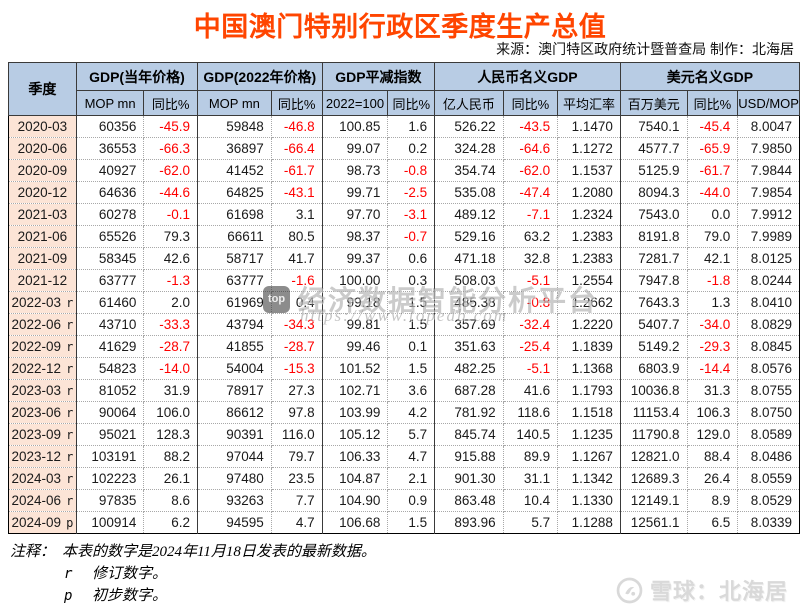 The width and height of the screenshot is (800, 611). What do you see at coordinates (469, 214) in the screenshot?
I see `value-cell: 489.12` at bounding box center [469, 214].